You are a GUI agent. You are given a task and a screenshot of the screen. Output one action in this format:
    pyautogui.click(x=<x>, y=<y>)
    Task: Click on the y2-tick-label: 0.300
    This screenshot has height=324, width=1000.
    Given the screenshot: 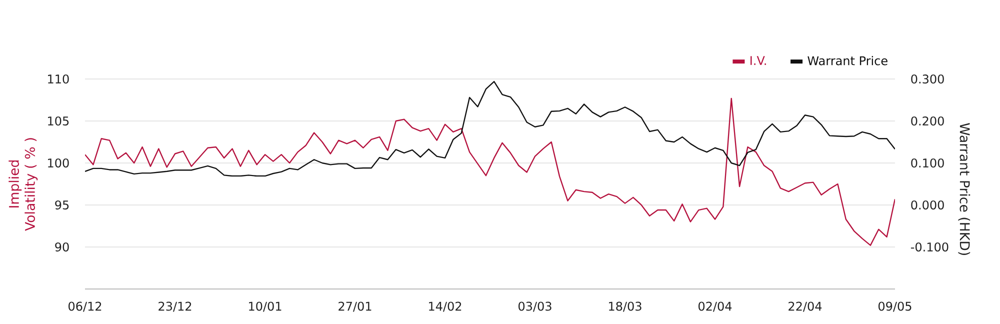 What is the action you would take?
    pyautogui.click(x=927, y=79)
    